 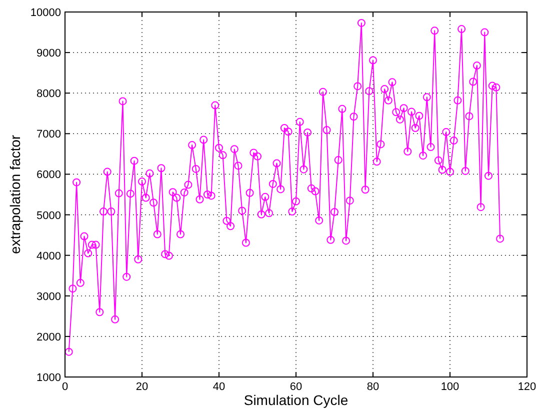 I want to click on y-tick-label: 7000, so click(x=48, y=134).